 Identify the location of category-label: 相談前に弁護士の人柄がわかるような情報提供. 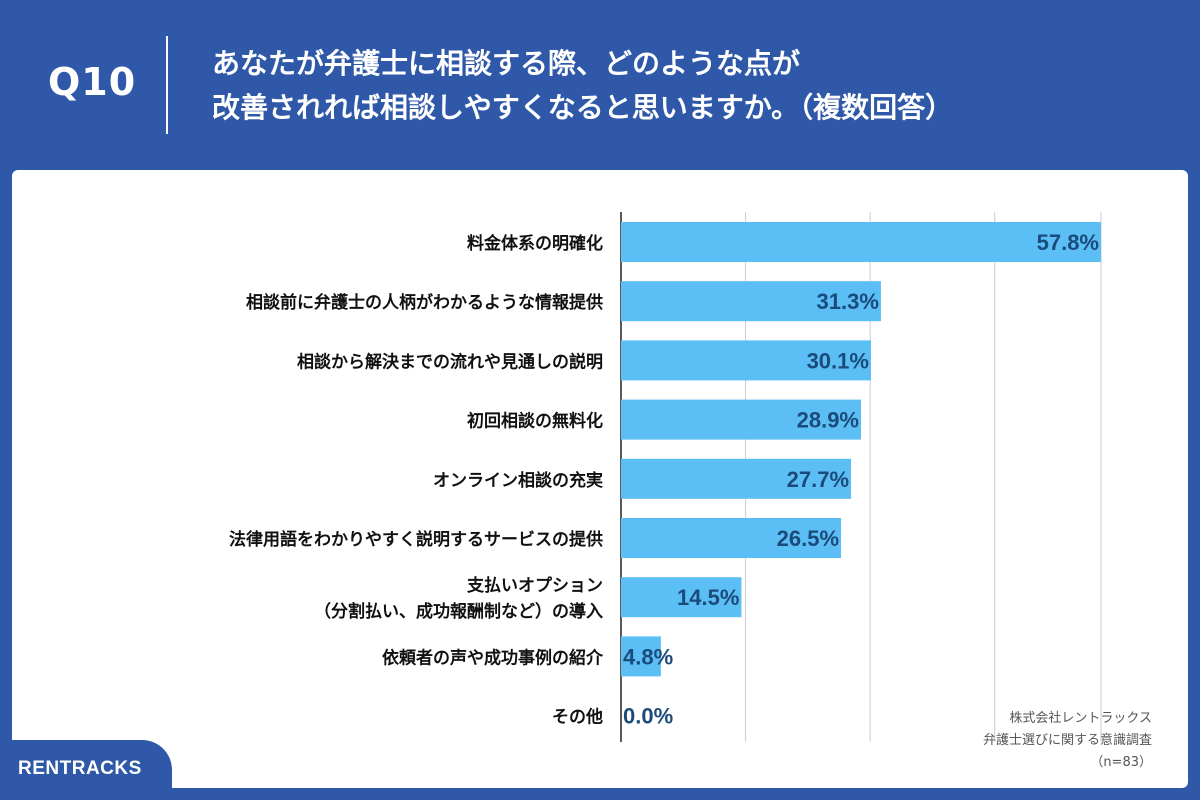
(424, 302).